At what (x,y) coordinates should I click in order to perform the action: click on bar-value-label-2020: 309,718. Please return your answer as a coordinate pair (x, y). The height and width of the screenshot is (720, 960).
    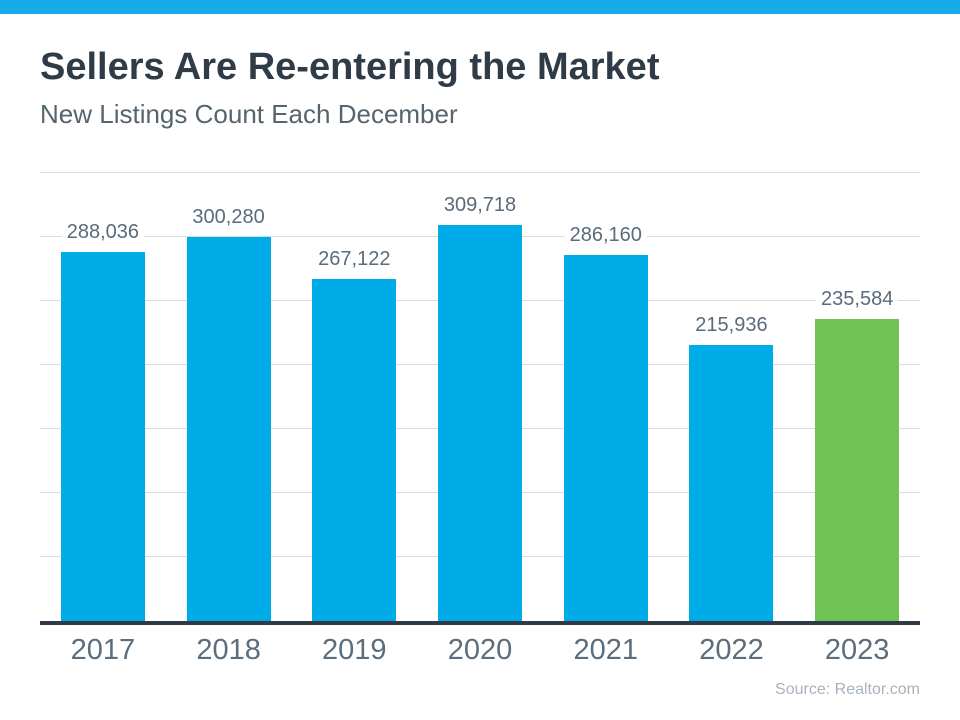
    Looking at the image, I should click on (480, 205).